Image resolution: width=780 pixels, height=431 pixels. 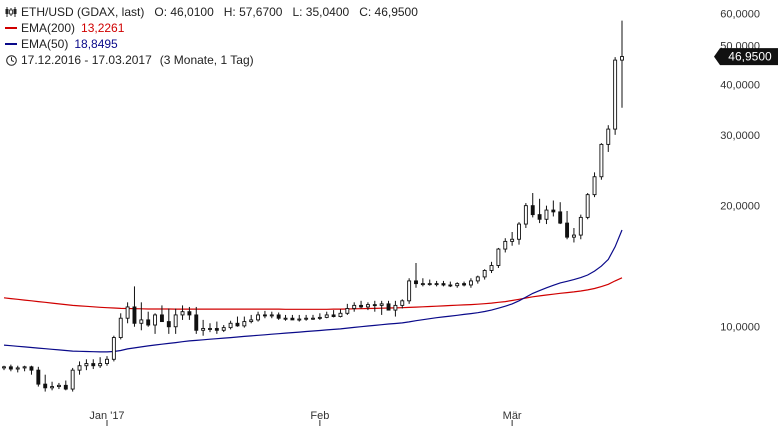 What do you see at coordinates (86, 60) in the screenshot?
I see `period-range: 17.12.2016 - 17.03.2017` at bounding box center [86, 60].